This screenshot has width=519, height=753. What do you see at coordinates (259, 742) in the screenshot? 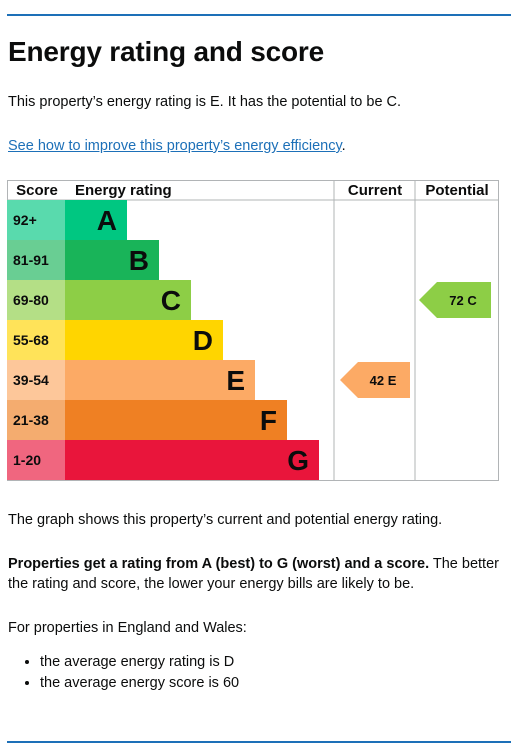
I see `bottom-divider` at bounding box center [259, 742].